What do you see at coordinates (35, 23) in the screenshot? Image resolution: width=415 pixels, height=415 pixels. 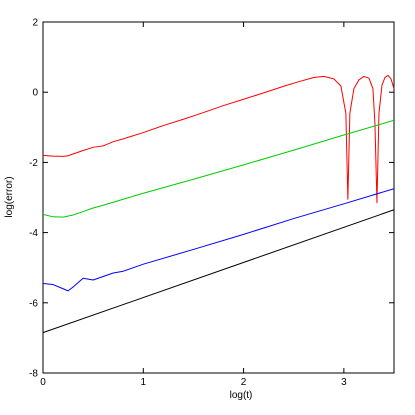 I see `y-tick-label: 2` at bounding box center [35, 23].